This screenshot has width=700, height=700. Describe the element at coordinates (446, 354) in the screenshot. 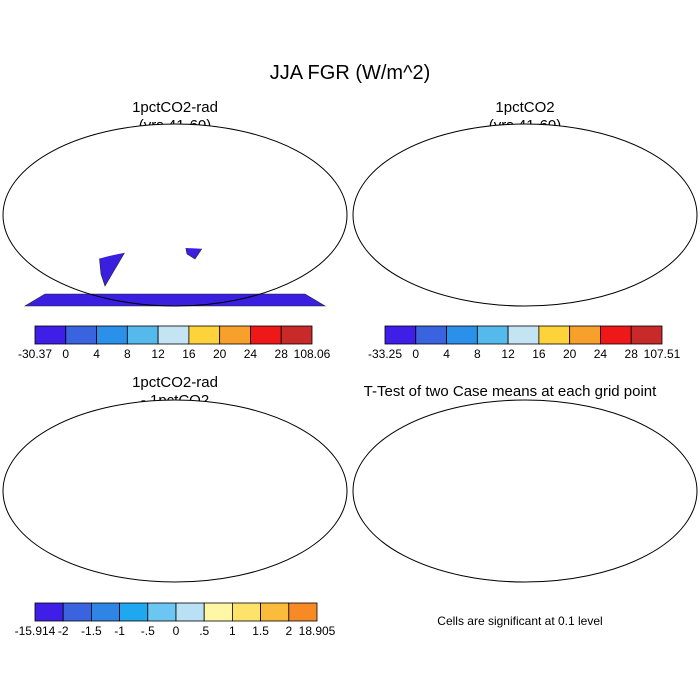

I see `colorbar-2-tick-label: 4` at that location.